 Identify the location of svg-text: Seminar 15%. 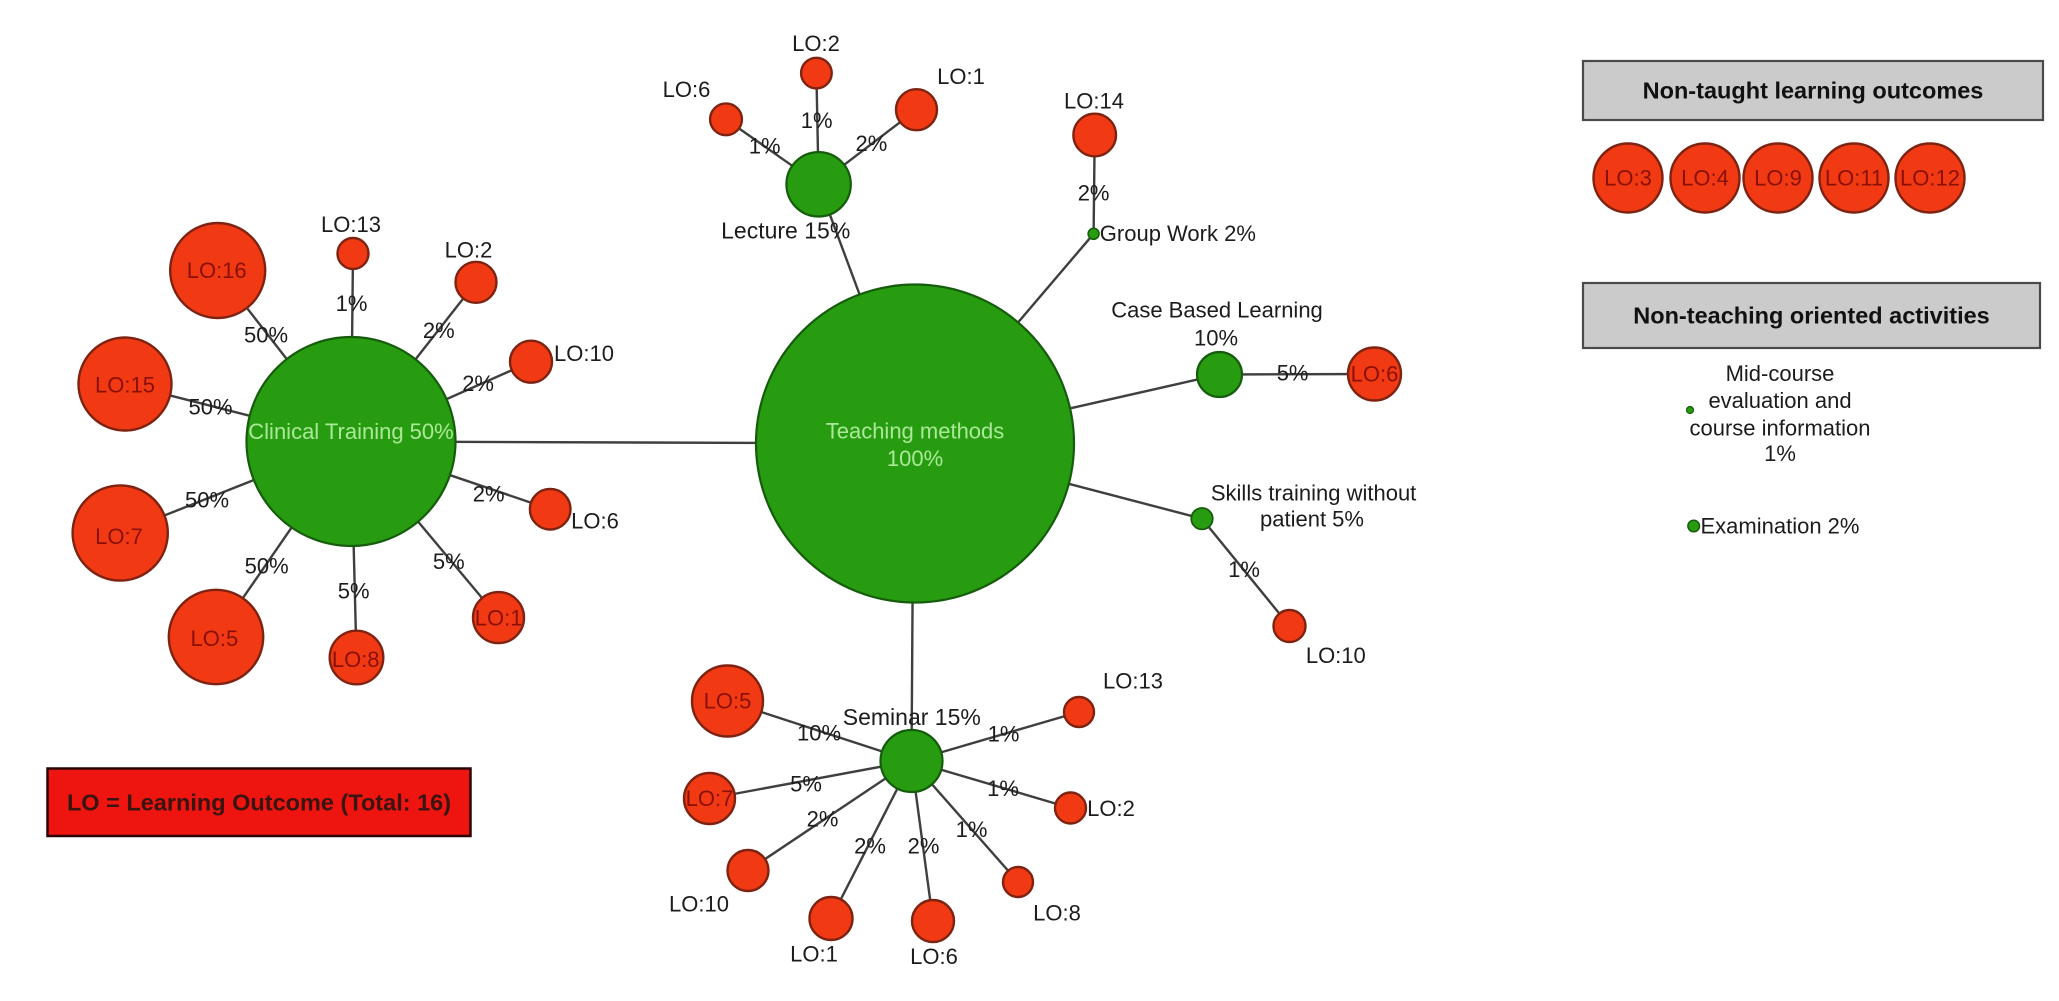
(912, 717).